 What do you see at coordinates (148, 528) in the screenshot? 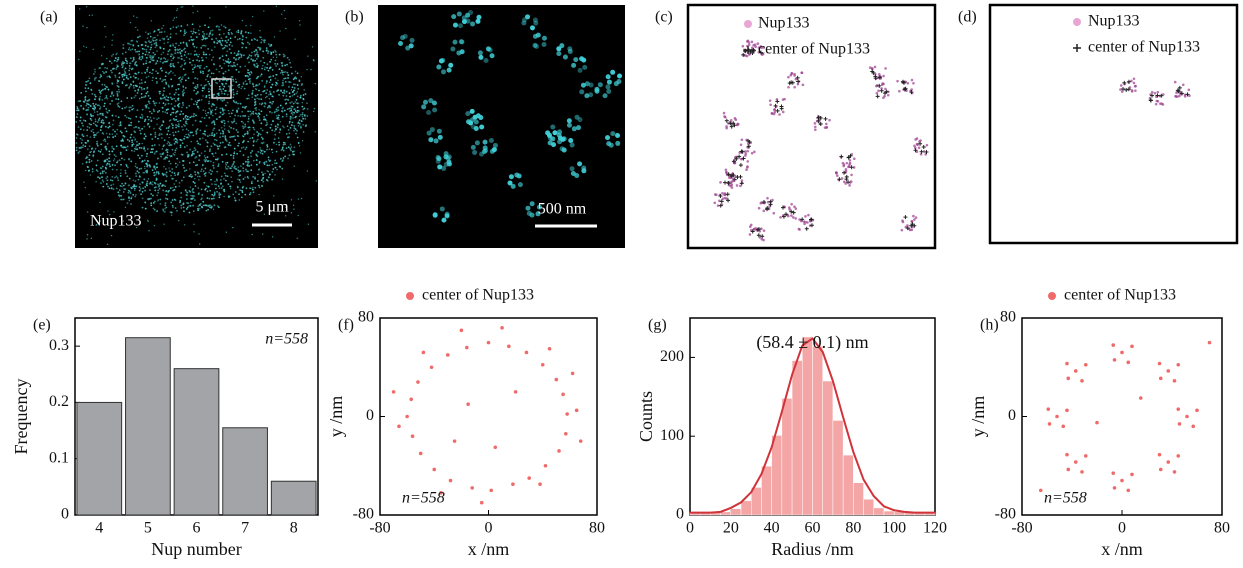
I see `x-tick-label: 5` at bounding box center [148, 528].